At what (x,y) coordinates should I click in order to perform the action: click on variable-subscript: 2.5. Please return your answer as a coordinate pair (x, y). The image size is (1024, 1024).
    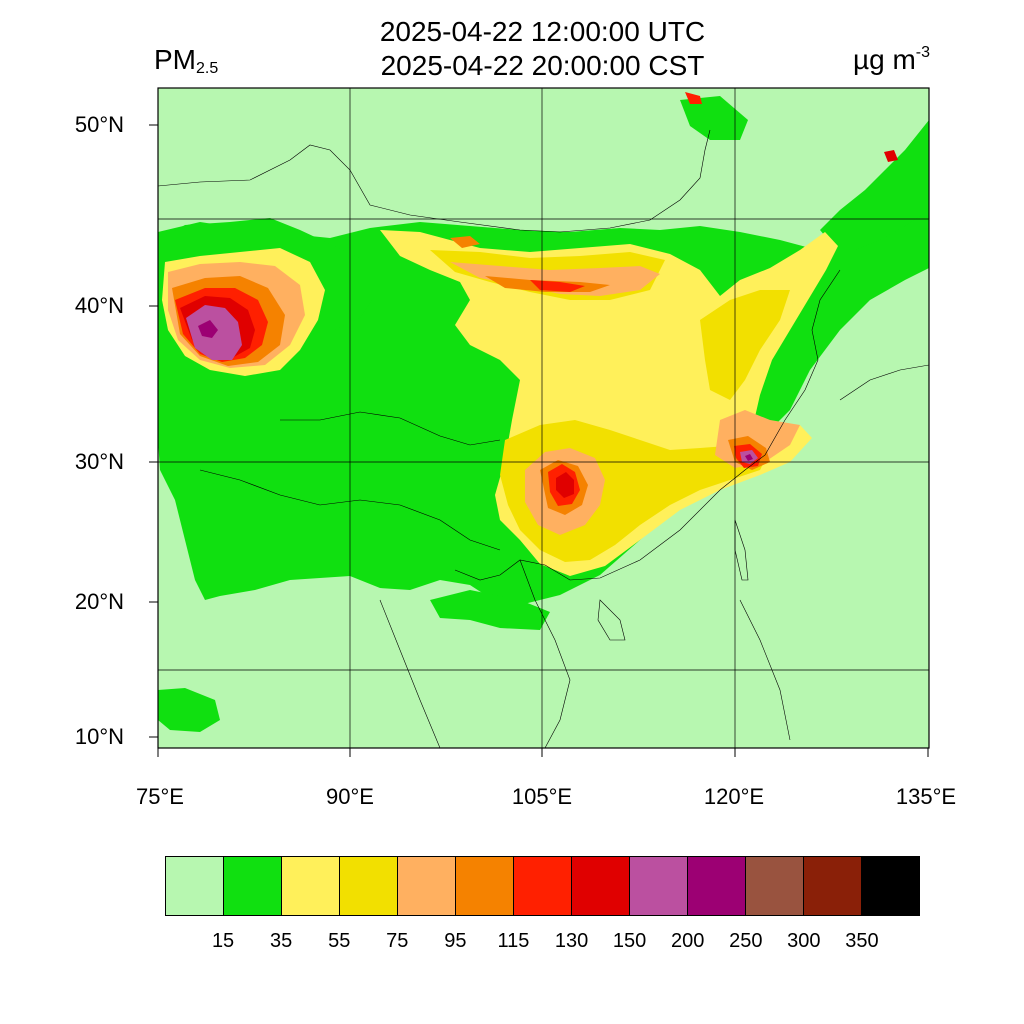
    Looking at the image, I should click on (207, 68).